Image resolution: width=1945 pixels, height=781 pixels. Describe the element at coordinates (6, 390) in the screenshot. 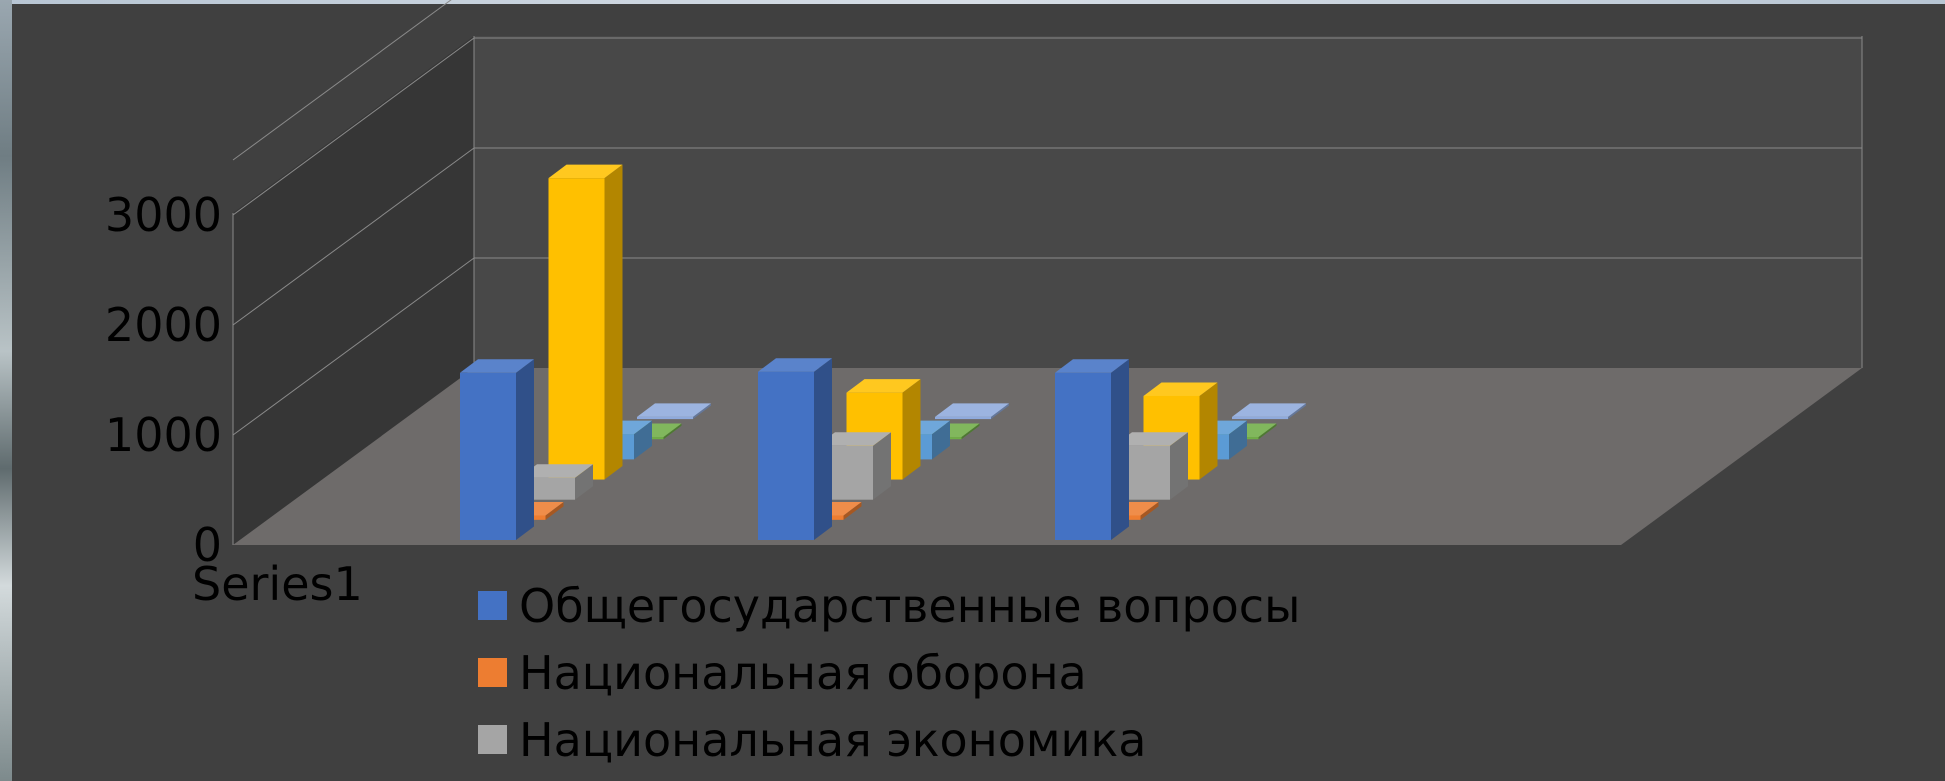

I see `background-photo-strip` at that location.